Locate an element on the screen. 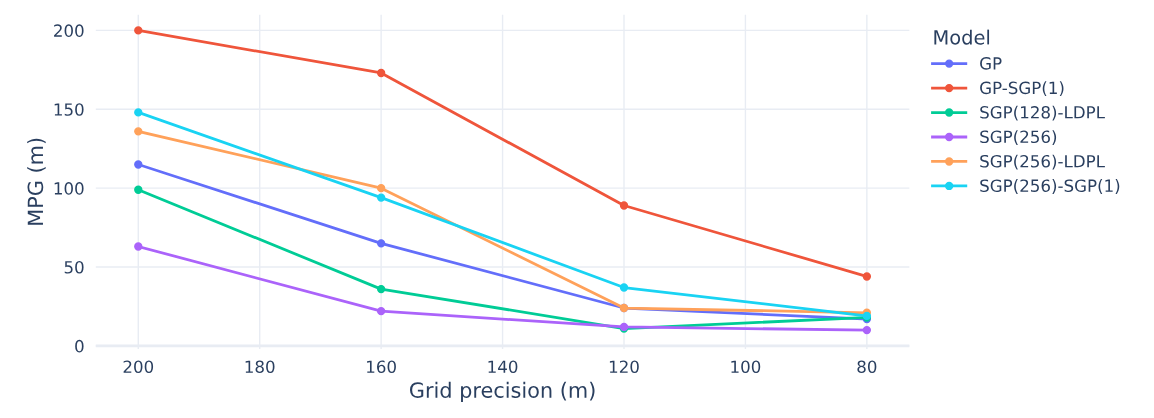  y-tick-label: 100 is located at coordinates (69, 188).